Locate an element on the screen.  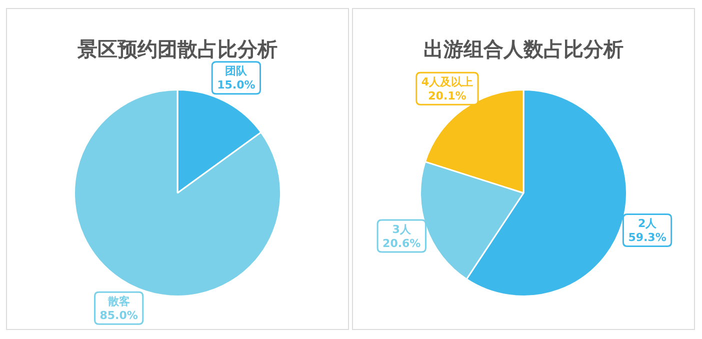
data-label: 15.0% is located at coordinates (236, 85).